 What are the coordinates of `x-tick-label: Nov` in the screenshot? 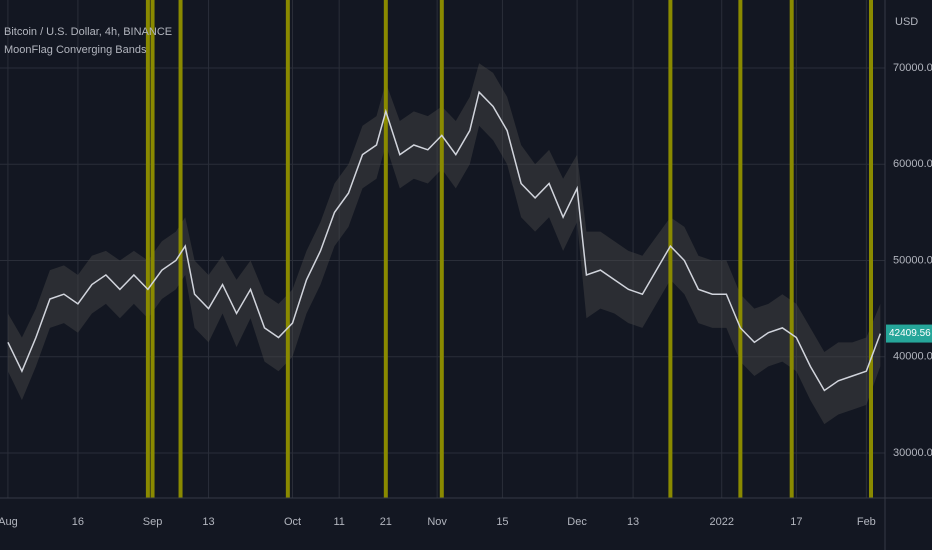 It's located at (437, 522).